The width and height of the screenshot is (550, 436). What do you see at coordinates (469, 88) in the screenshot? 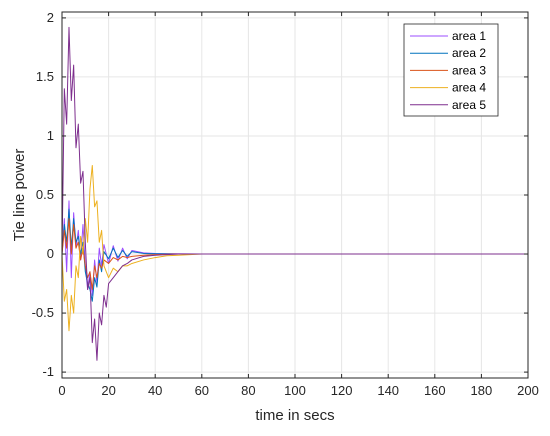
I see `legend-label-area-4: area 4` at bounding box center [469, 88].